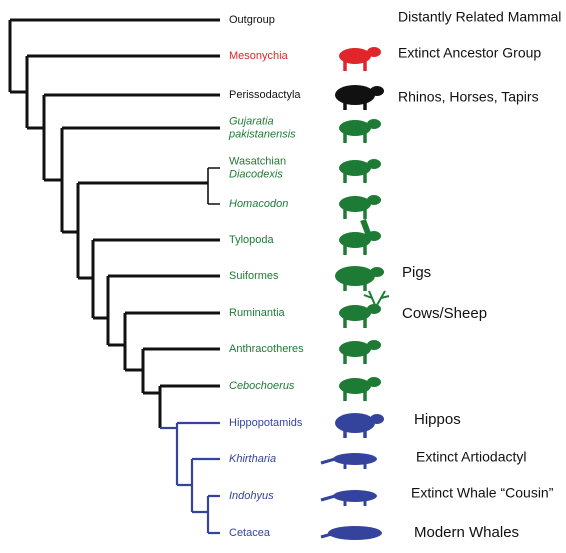 Image resolution: width=566 pixels, height=553 pixels. I want to click on taxon-label: Ruminantia, so click(257, 313).